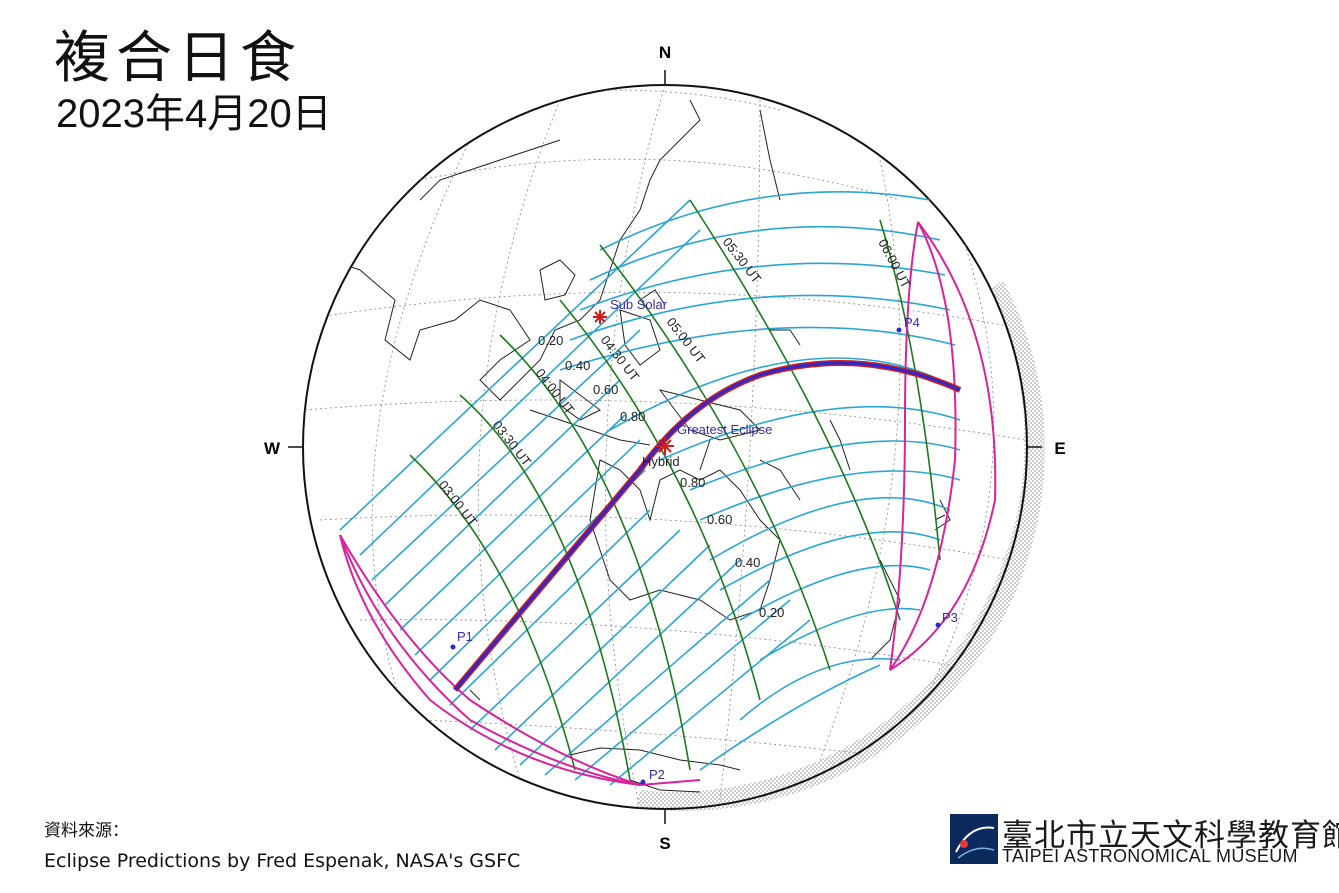 The width and height of the screenshot is (1339, 893). What do you see at coordinates (600, 317) in the screenshot?
I see `sub-solar-marker` at bounding box center [600, 317].